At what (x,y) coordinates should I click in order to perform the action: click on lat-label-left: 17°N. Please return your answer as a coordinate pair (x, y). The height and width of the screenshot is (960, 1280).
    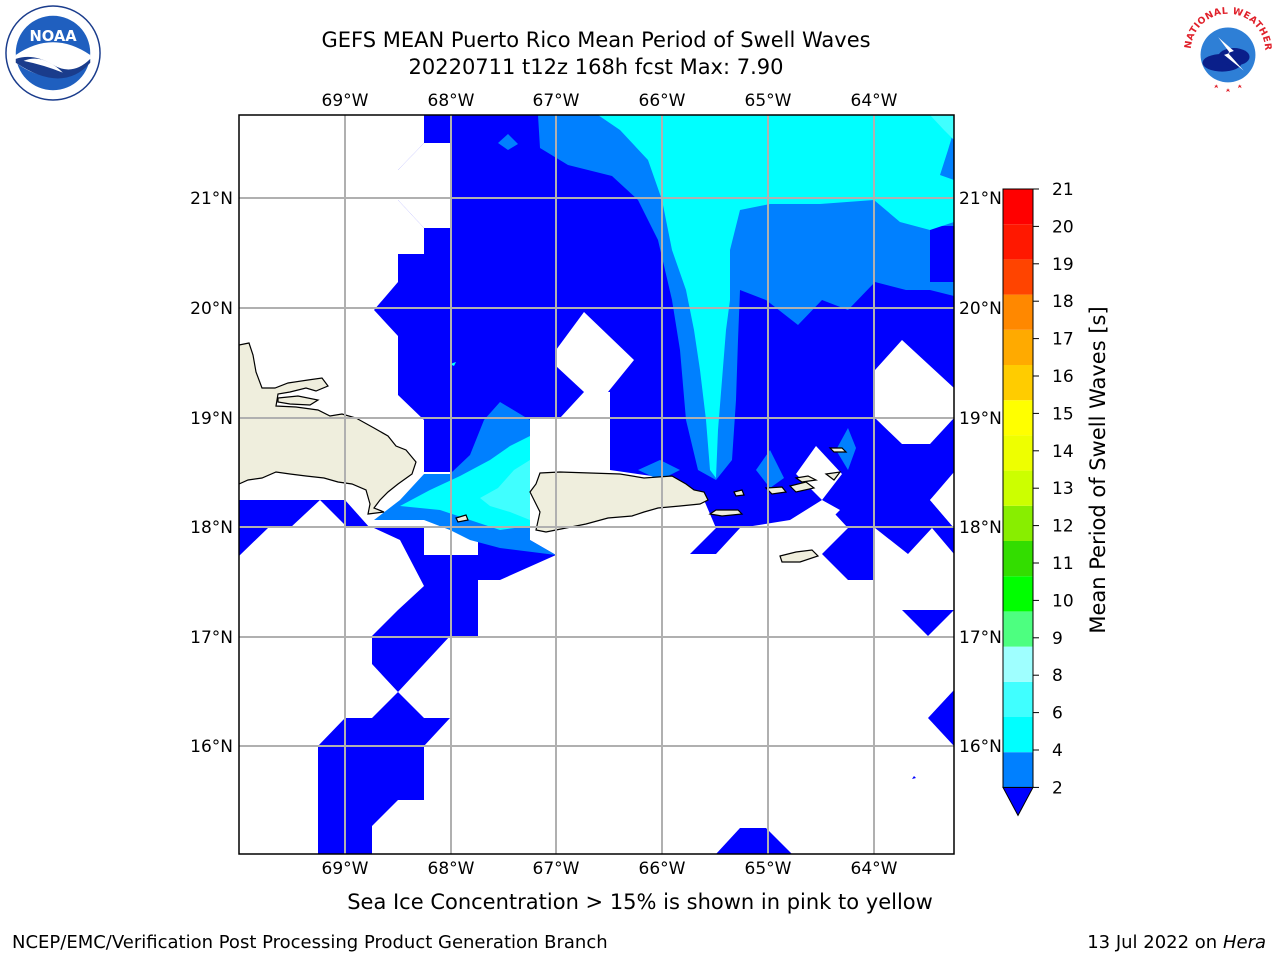
    Looking at the image, I should click on (211, 638).